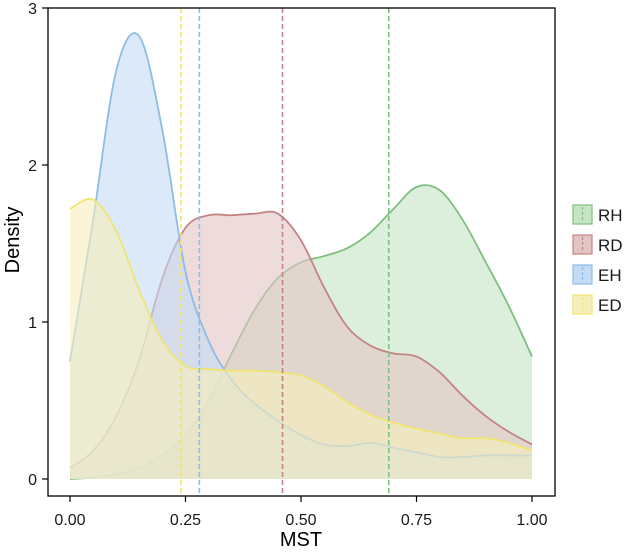  Describe the element at coordinates (13, 240) in the screenshot. I see `y-axis-title: Density` at that location.